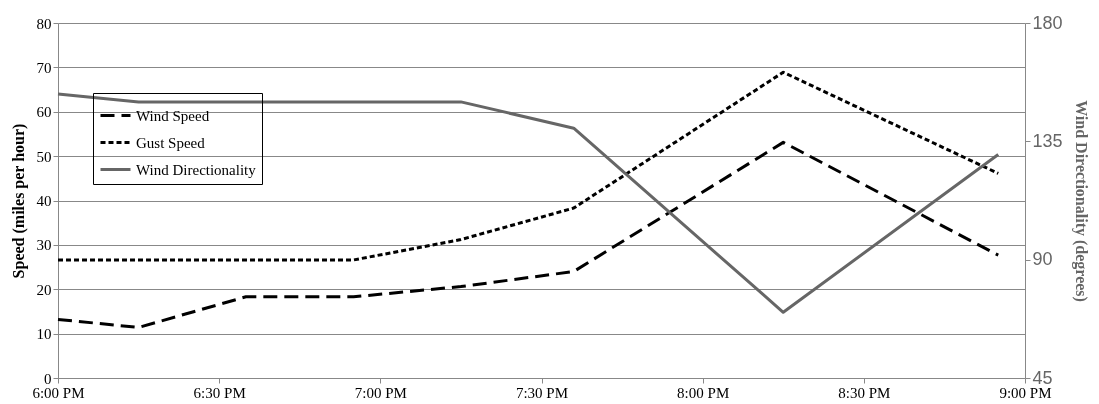 The width and height of the screenshot is (1099, 404). I want to click on legend-label: Wind Directionality, so click(196, 169).